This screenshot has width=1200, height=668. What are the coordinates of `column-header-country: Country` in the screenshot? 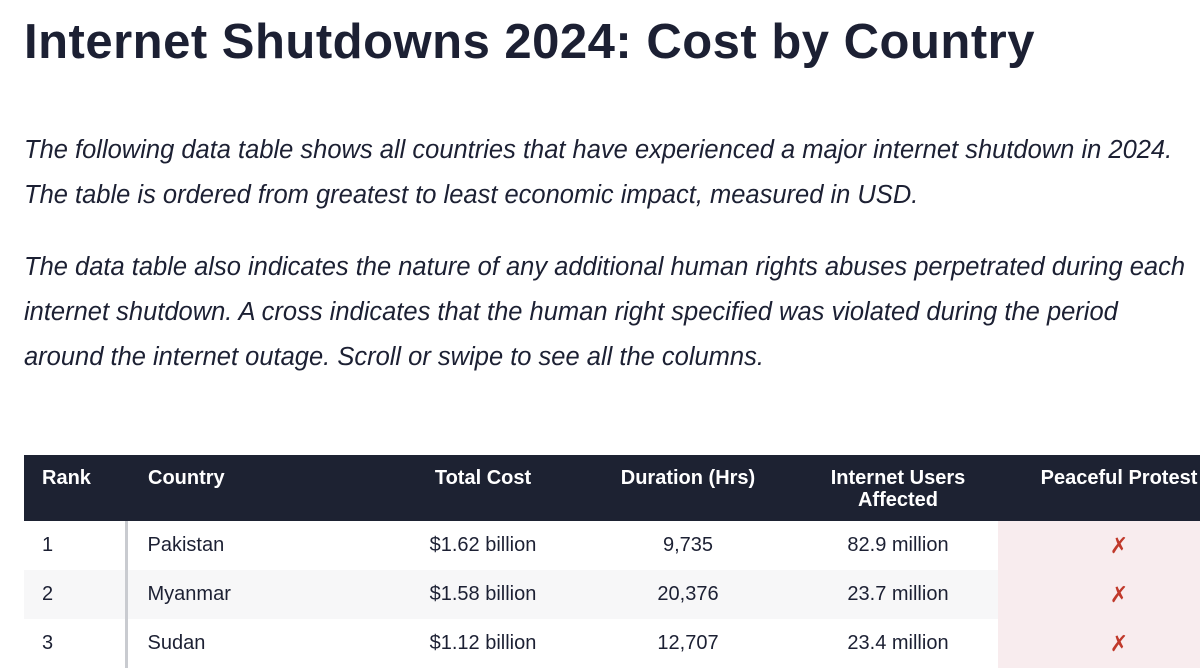 It's located at (186, 478).